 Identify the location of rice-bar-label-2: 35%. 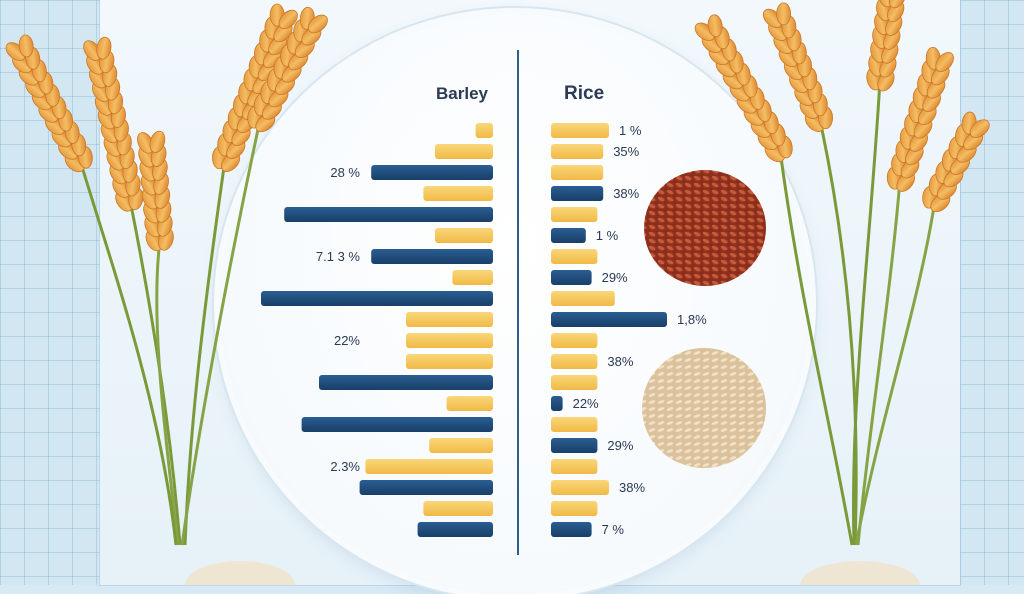
(626, 151).